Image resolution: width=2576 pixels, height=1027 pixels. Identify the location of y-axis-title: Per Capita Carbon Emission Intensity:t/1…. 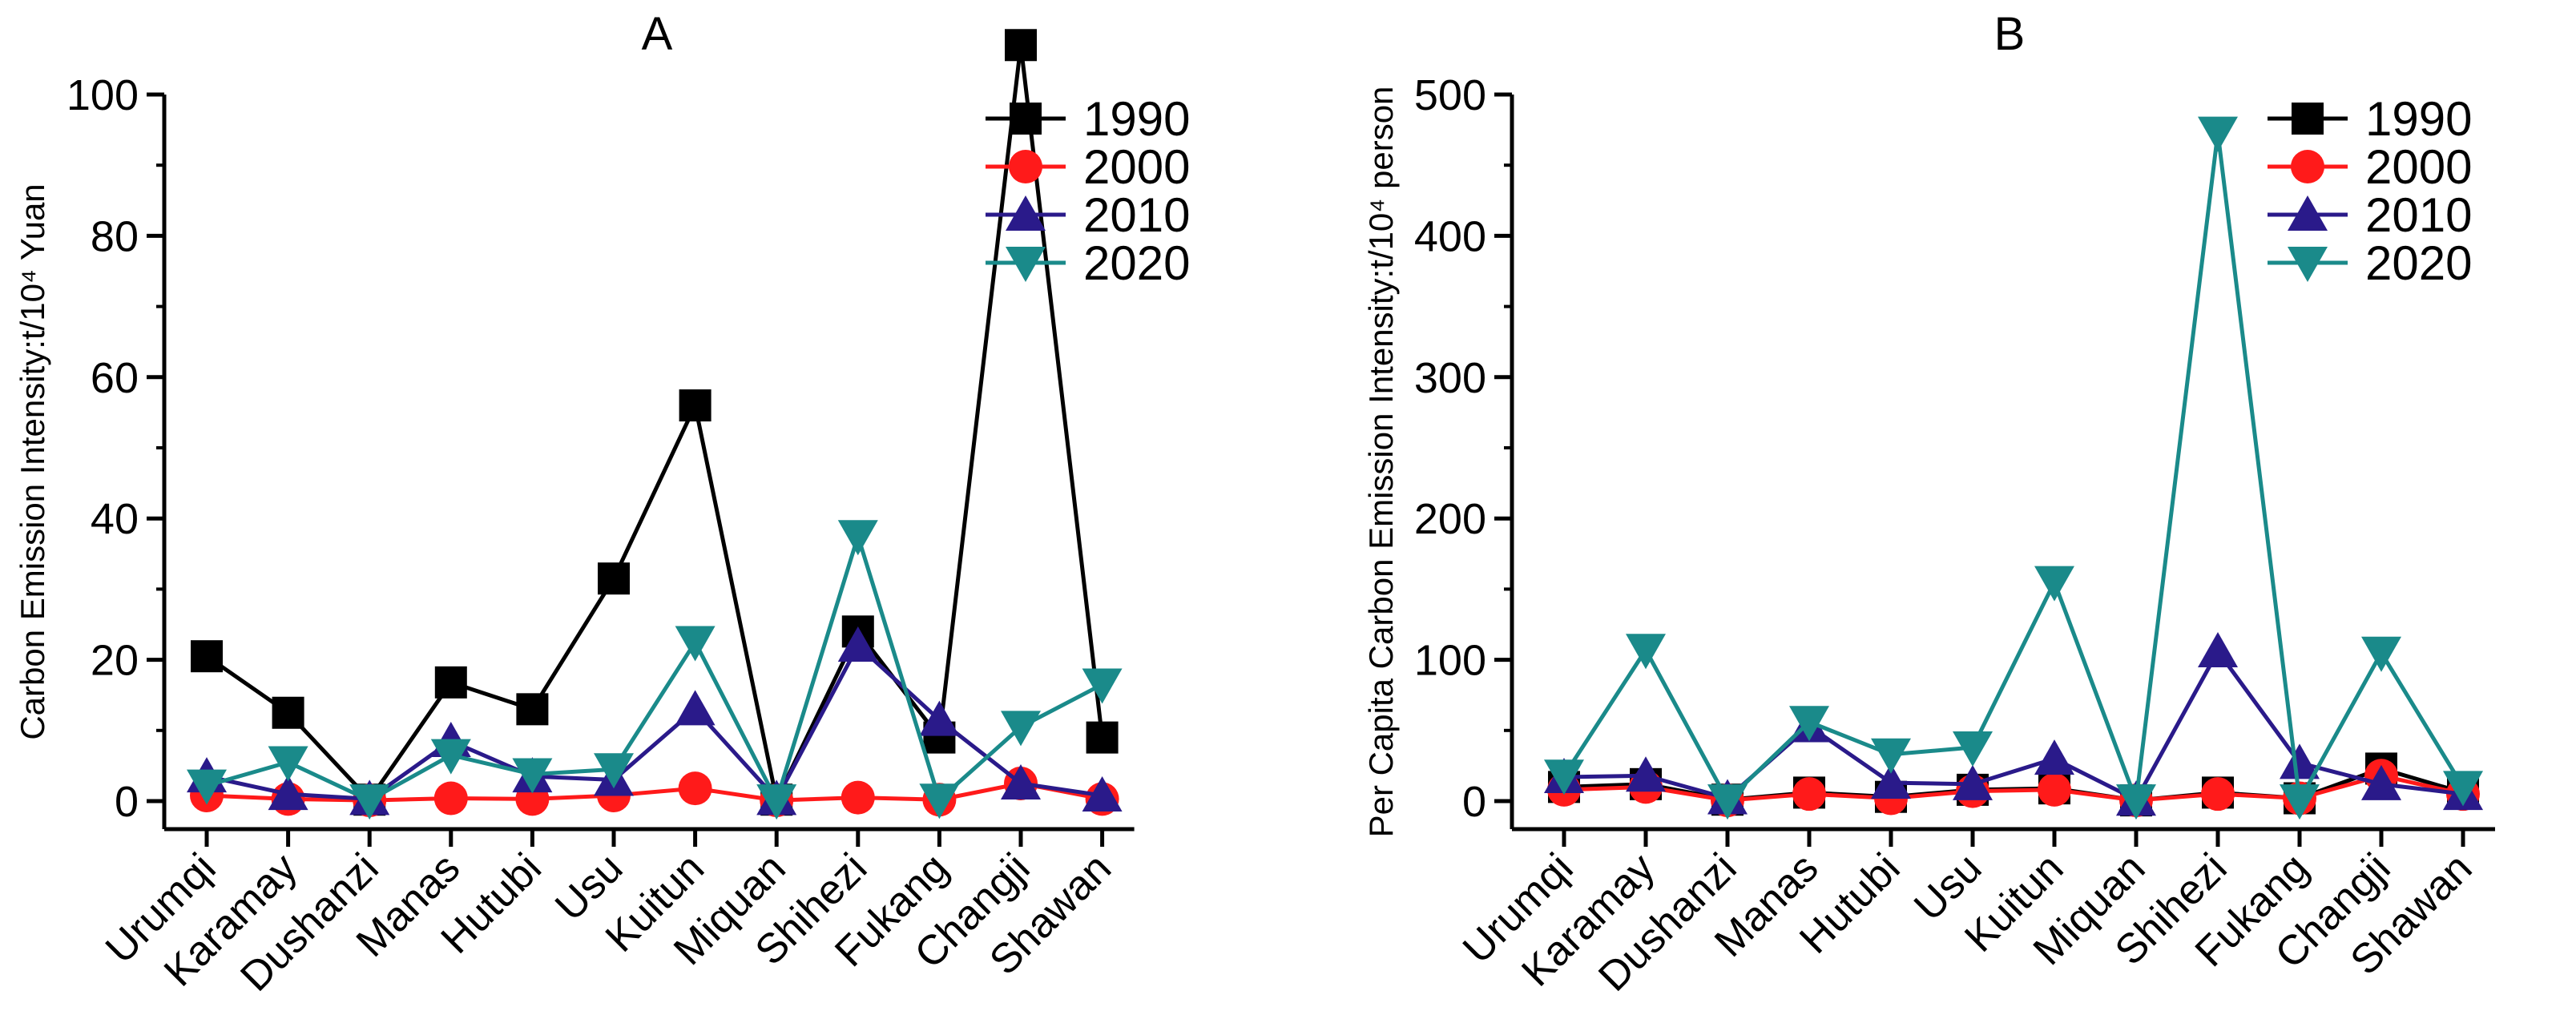
(1381, 463).